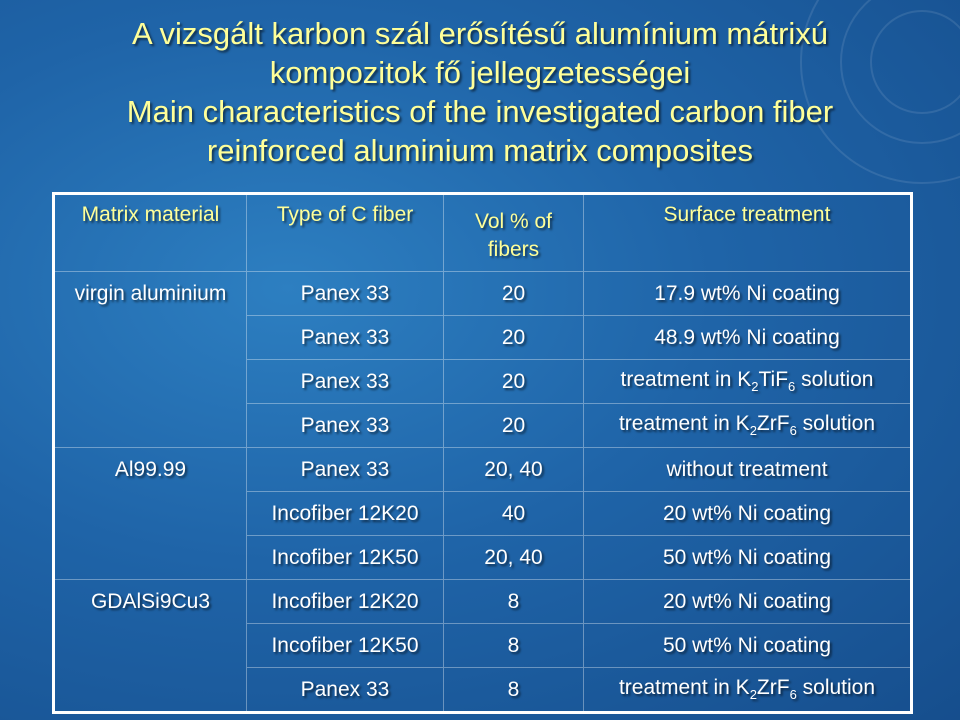 This screenshot has height=720, width=960. Describe the element at coordinates (150, 359) in the screenshot. I see `matrix-material-cell: virgin aluminium` at that location.